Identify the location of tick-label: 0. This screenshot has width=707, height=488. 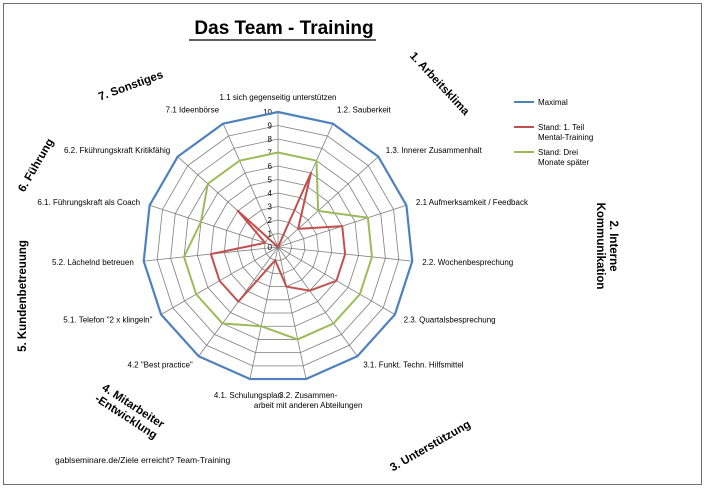
(270, 247).